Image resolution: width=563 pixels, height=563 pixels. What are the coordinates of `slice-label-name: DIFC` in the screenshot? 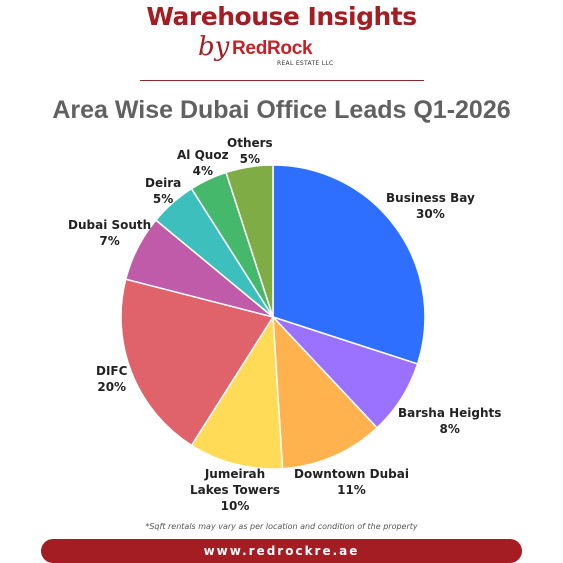 It's located at (112, 371).